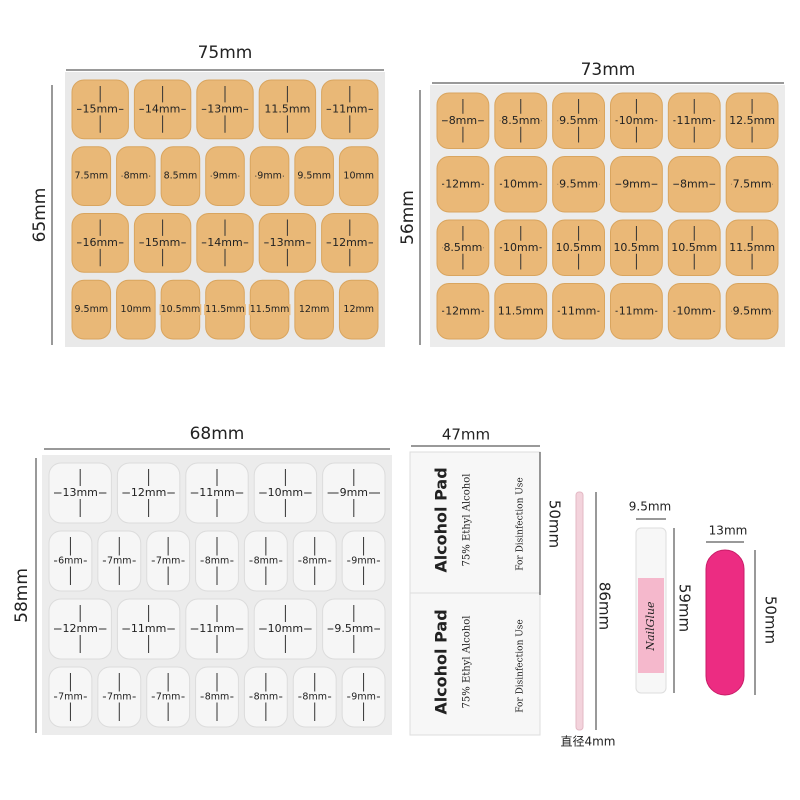  I want to click on dimension-label: 6mm, so click(70, 561).